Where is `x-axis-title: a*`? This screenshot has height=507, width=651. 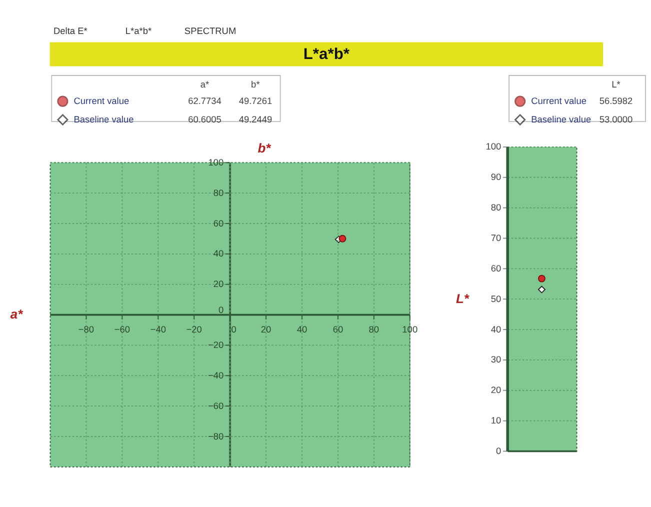
x-axis-title: a* is located at coordinates (17, 314).